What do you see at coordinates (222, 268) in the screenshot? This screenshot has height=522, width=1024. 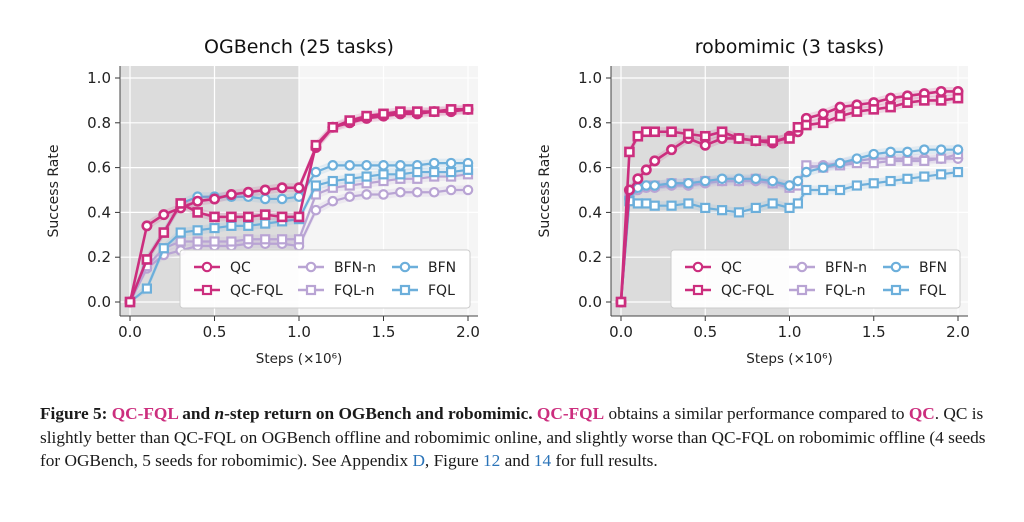 I see `legend-item-qc: QC` at bounding box center [222, 268].